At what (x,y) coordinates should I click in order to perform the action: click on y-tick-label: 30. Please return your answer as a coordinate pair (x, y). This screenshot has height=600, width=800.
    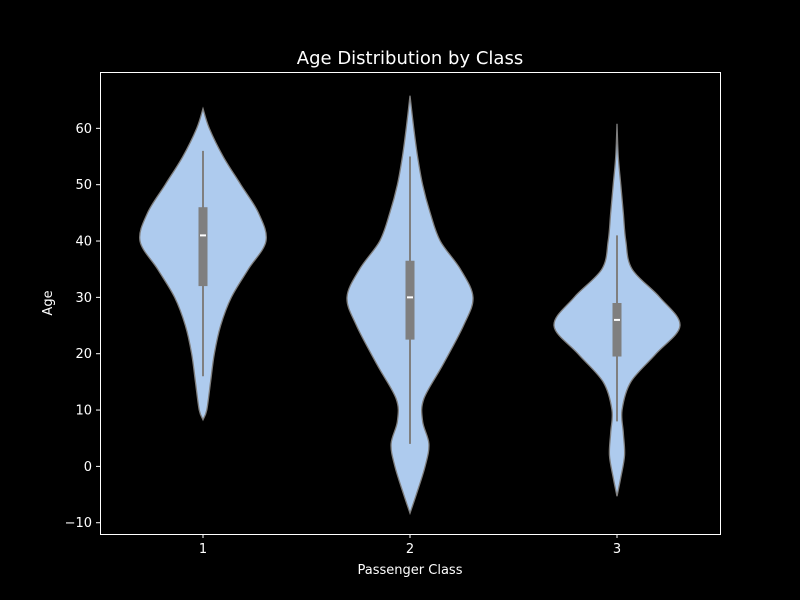
    Looking at the image, I should click on (83, 298).